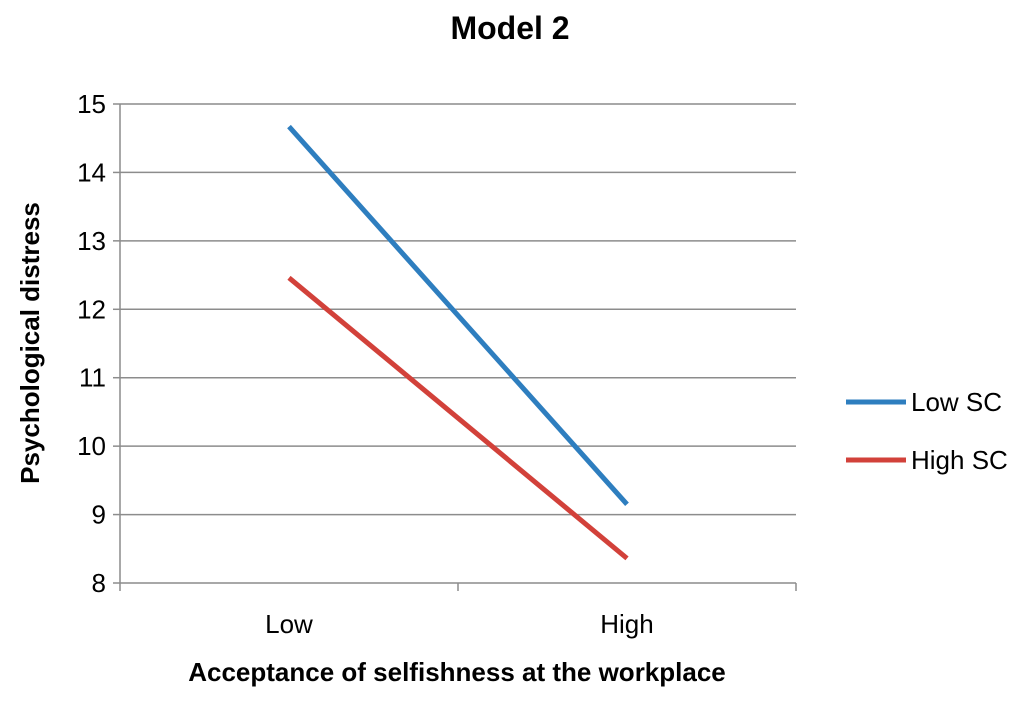 The image size is (1024, 706). What do you see at coordinates (91, 241) in the screenshot?
I see `y-tick-label: 13` at bounding box center [91, 241].